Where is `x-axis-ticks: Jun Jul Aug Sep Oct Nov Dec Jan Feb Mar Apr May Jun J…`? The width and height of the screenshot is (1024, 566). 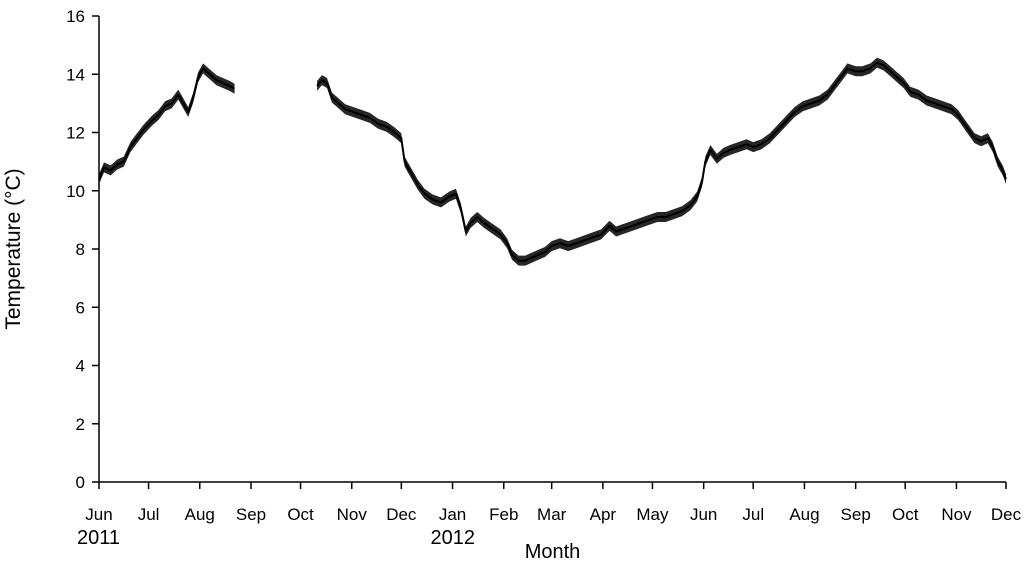
x-axis-ticks: Jun Jul Aug Sep Oct Nov Dec Jan Feb Mar Apr May Jun J… is located at coordinates (549, 515).